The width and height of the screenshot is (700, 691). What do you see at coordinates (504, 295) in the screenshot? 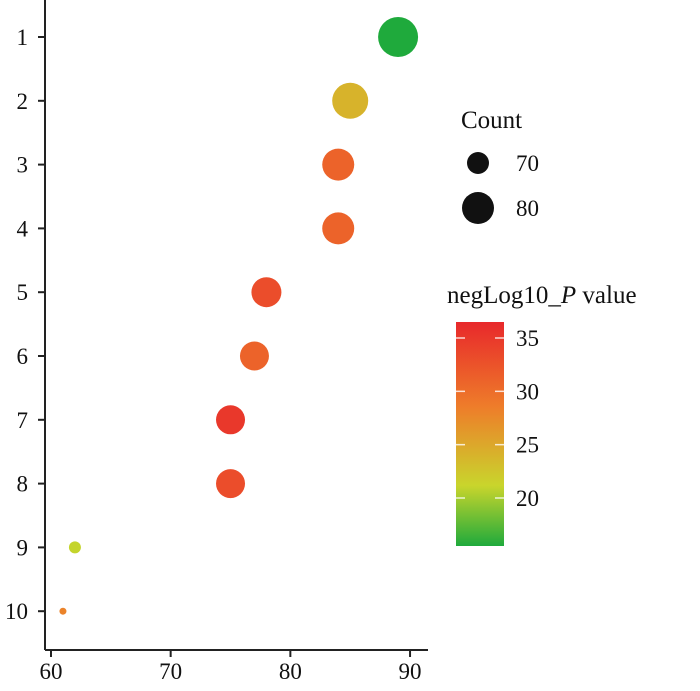
I see `color-legend-title-prefix: negLog10_` at bounding box center [504, 295].